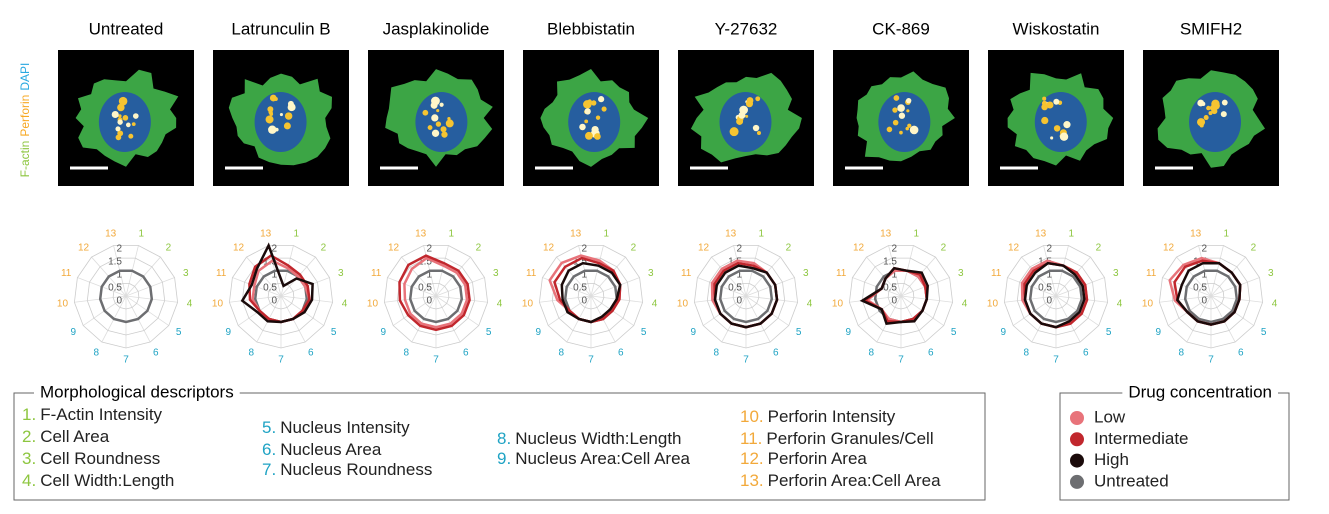 The image size is (1329, 514). Describe the element at coordinates (75, 436) in the screenshot. I see `descriptor-text: Cell Area` at that location.